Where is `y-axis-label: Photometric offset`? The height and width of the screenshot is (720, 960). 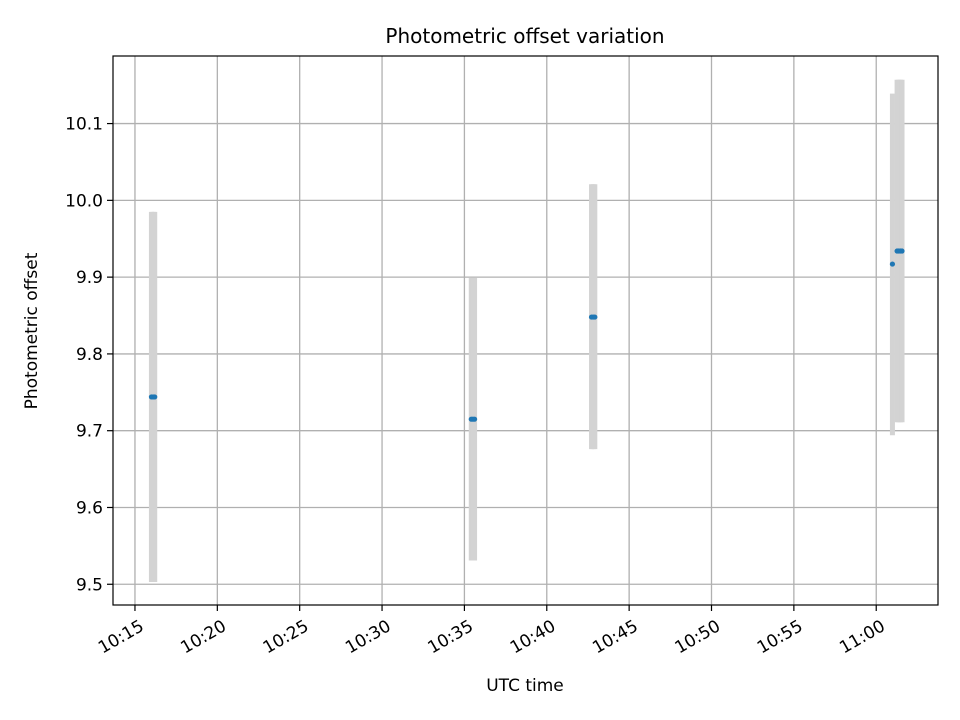
y-axis-label: Photometric offset is located at coordinates (32, 330).